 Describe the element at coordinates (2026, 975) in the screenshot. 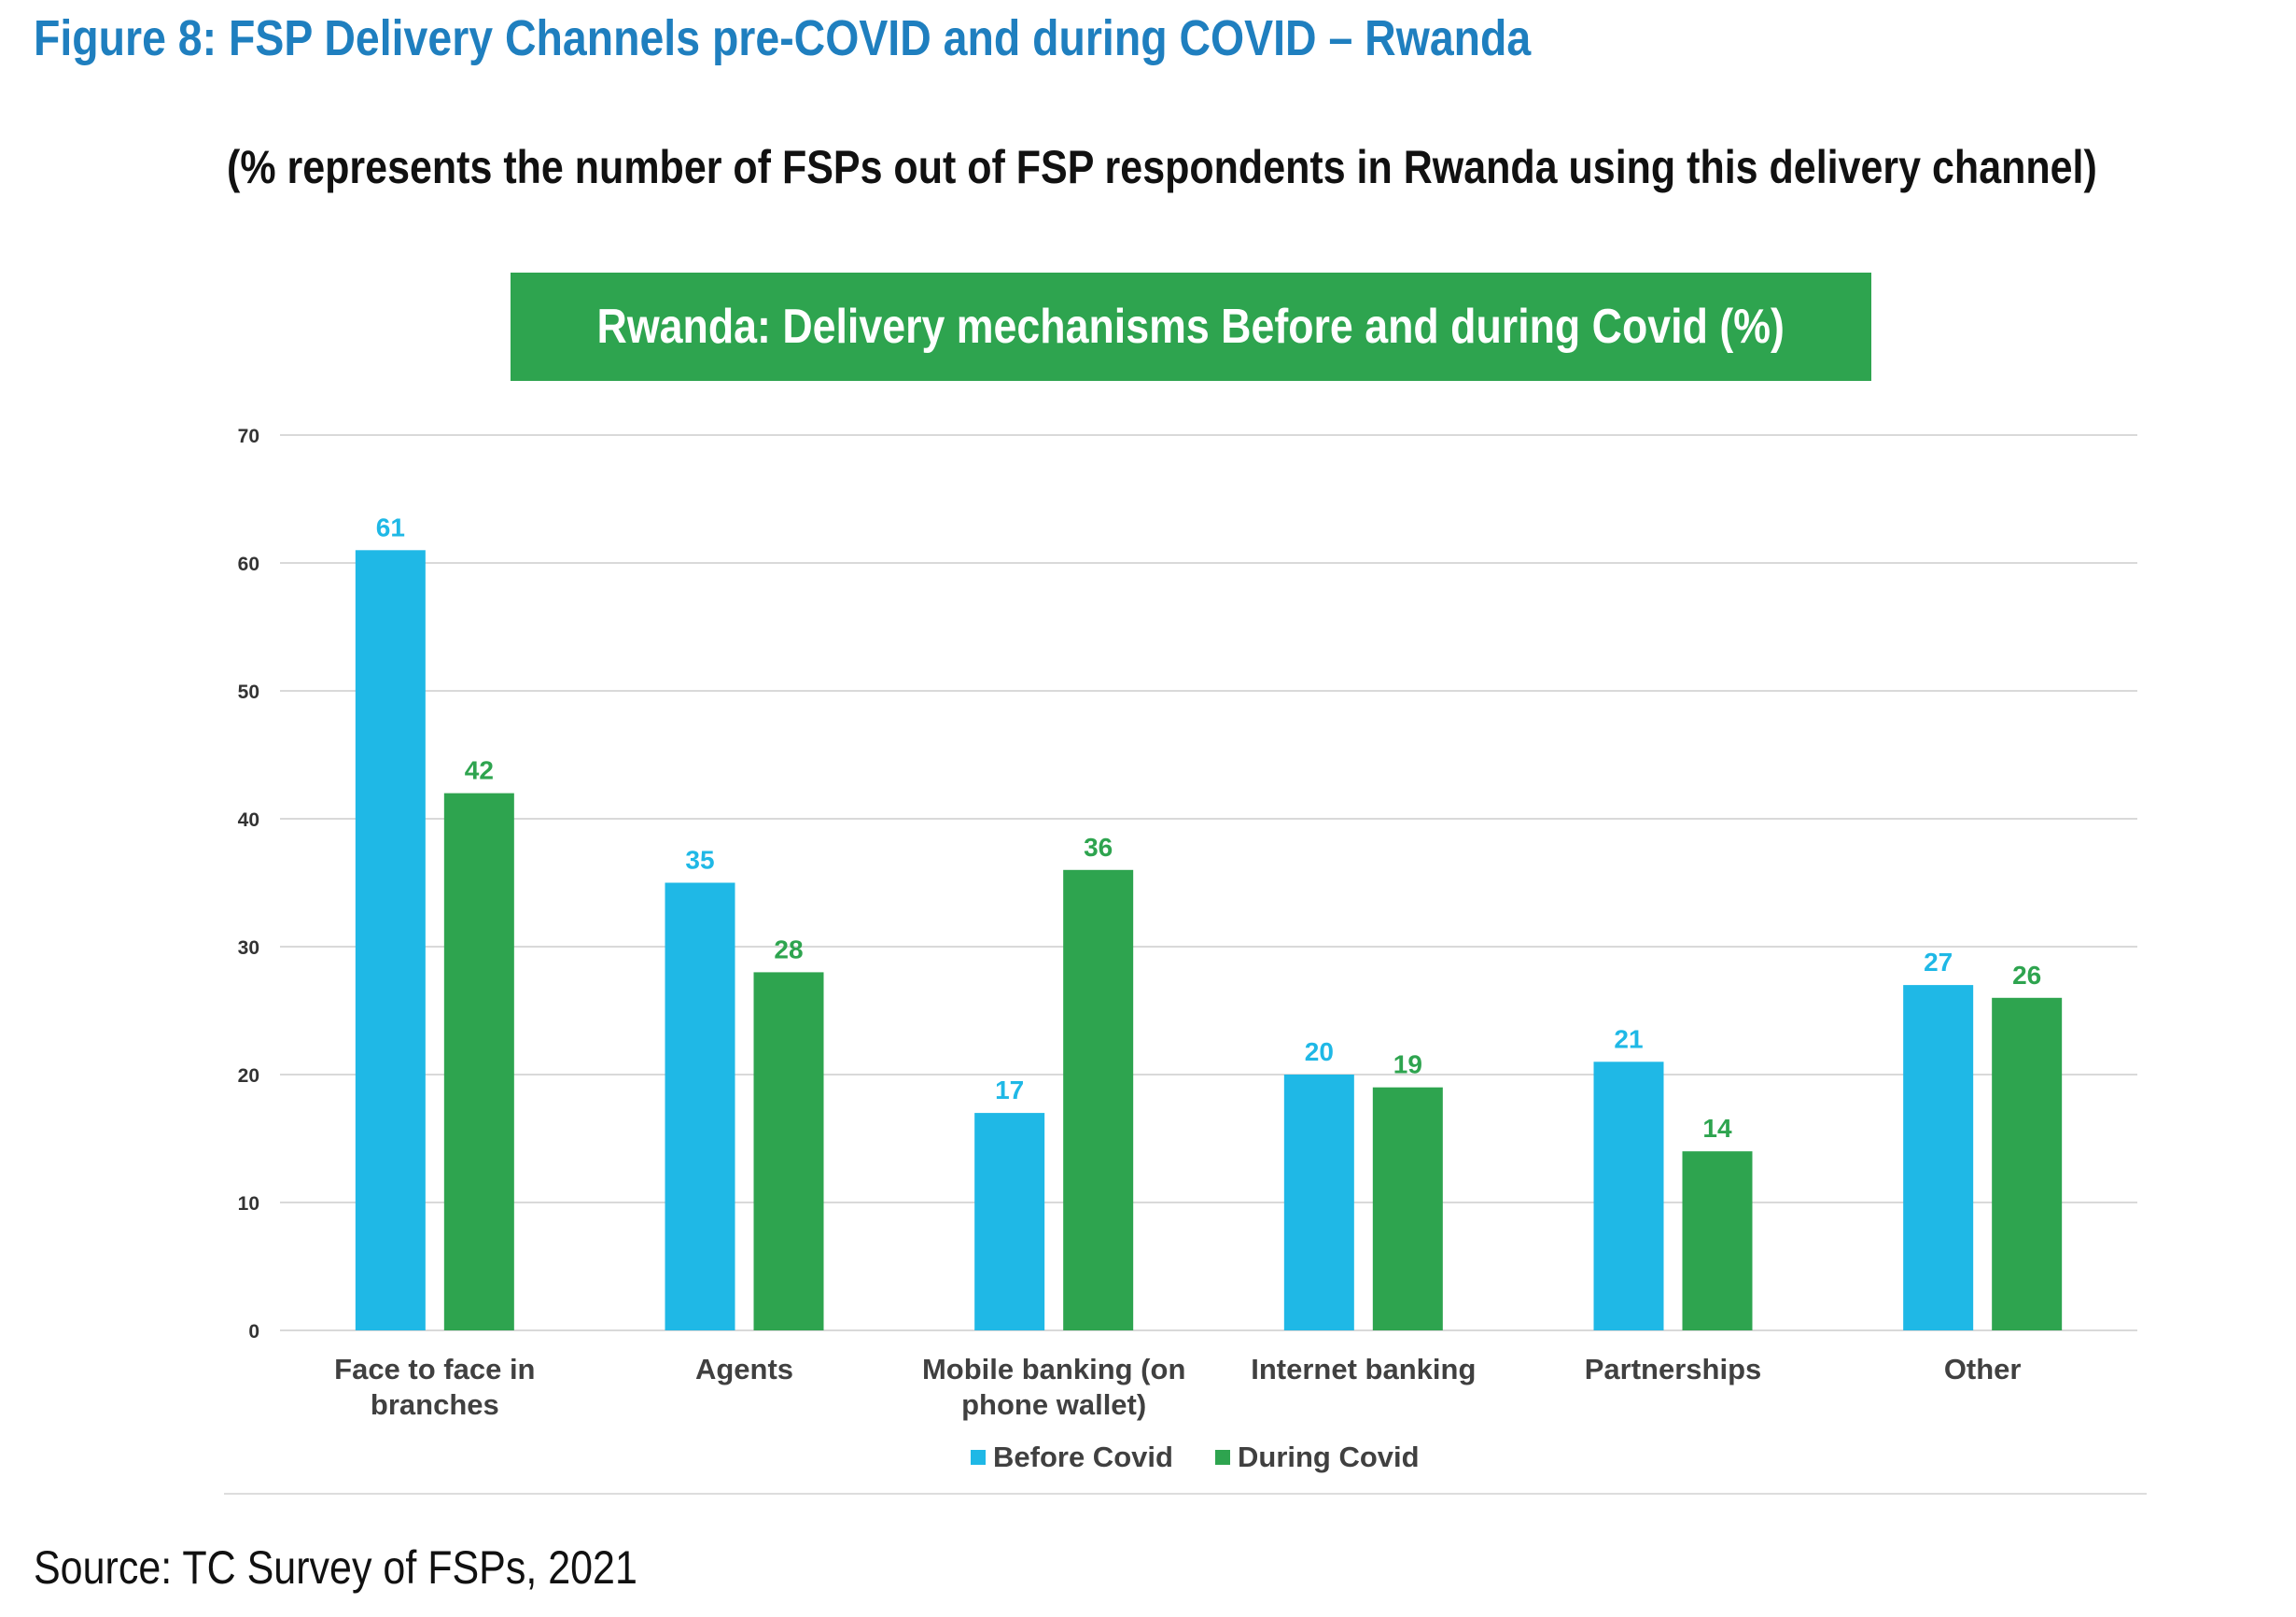

I see `data-label: 26` at that location.